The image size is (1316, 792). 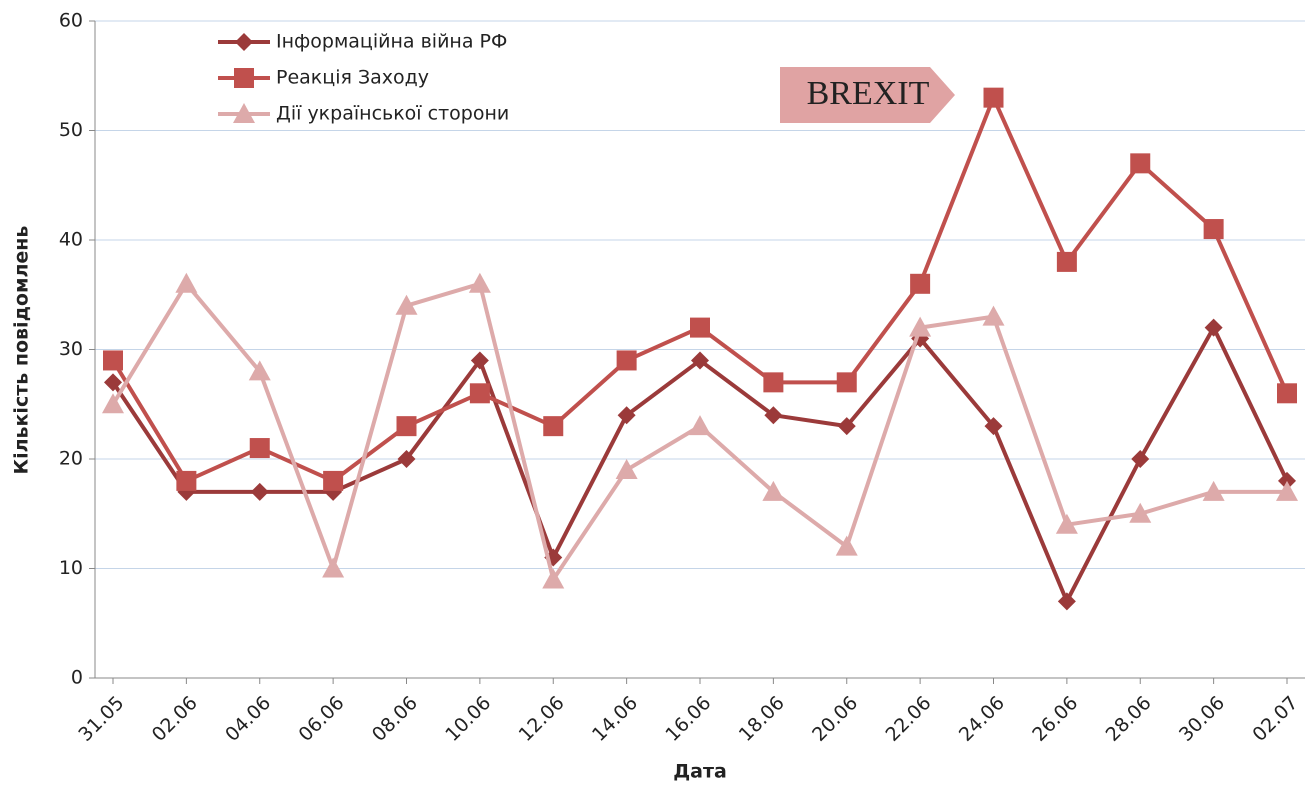 I want to click on x-tick-label: 30.06, so click(x=1202, y=719).